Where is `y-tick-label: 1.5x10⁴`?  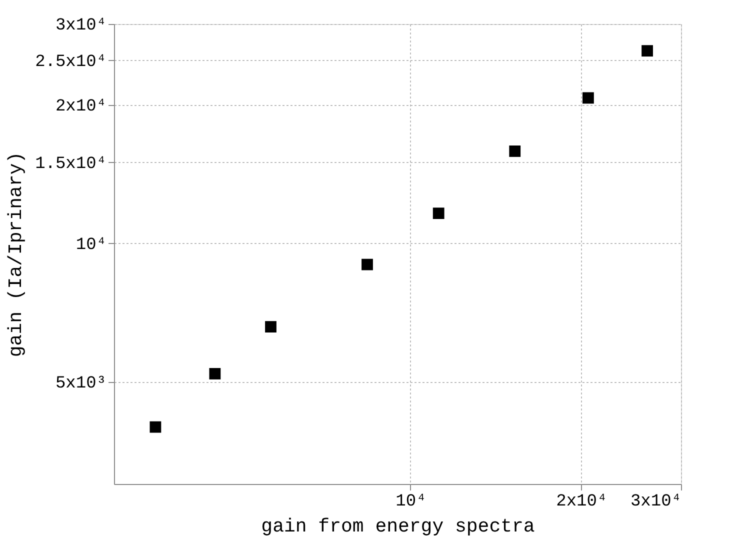 y-tick-label: 1.5x10⁴ is located at coordinates (70, 164).